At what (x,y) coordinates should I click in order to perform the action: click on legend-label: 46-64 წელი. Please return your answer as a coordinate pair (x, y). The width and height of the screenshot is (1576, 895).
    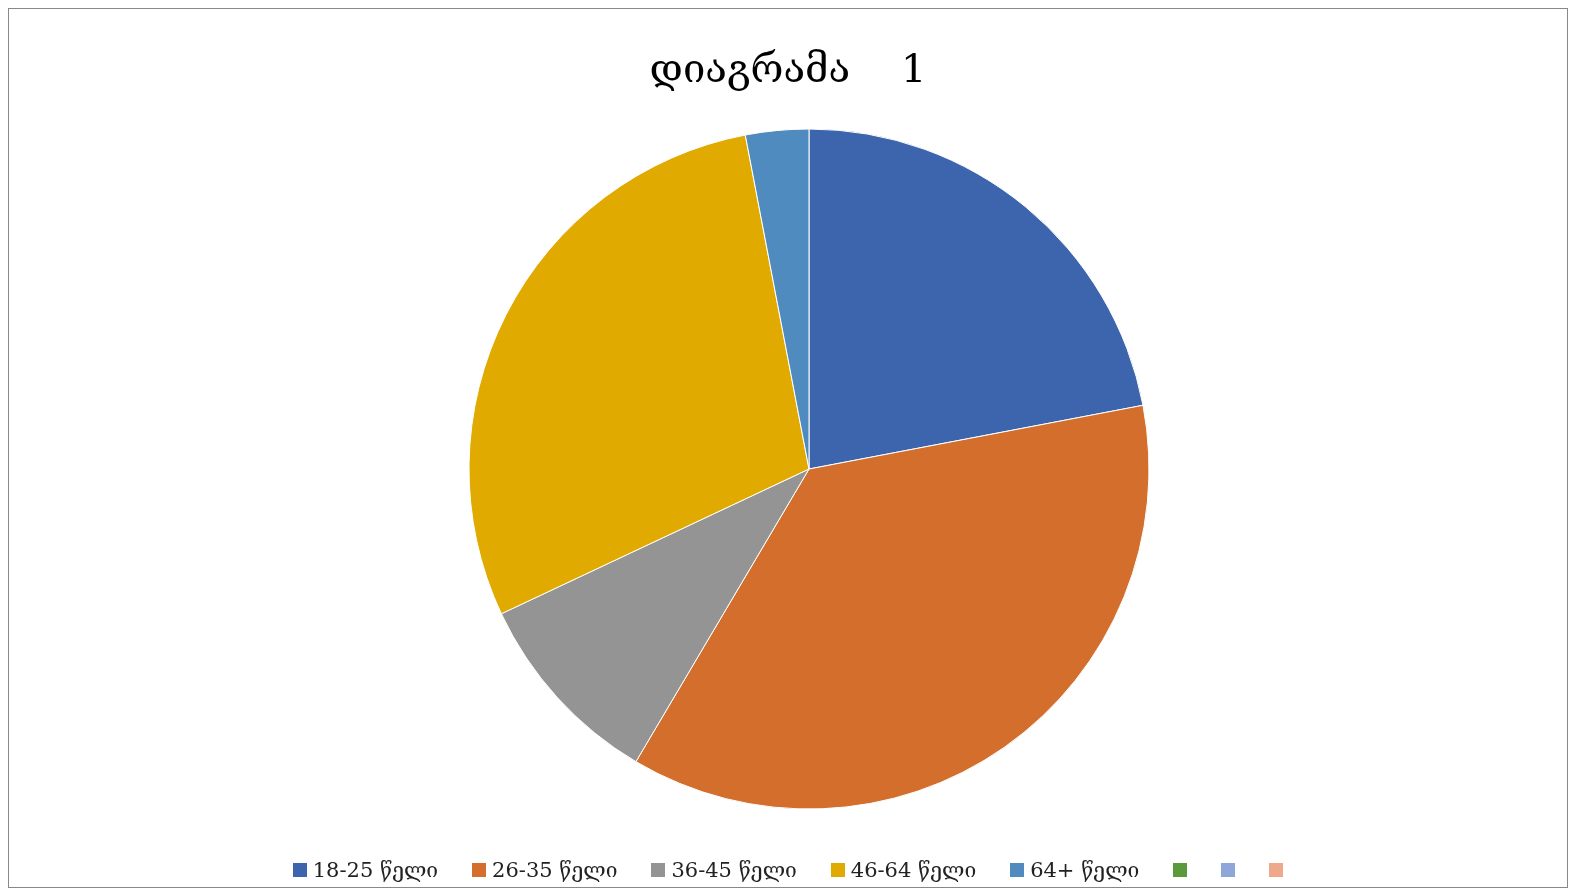
    Looking at the image, I should click on (913, 870).